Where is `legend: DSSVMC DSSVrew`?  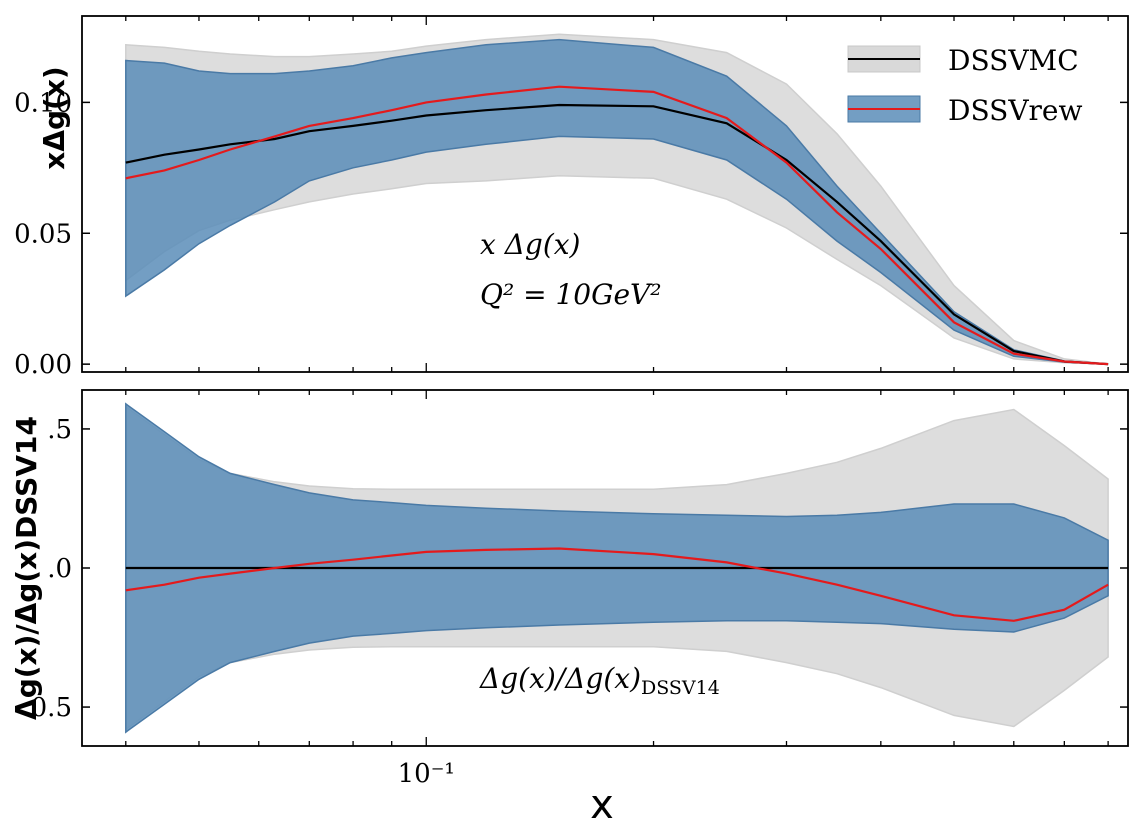
legend: DSSVMC DSSVrew is located at coordinates (964, 85).